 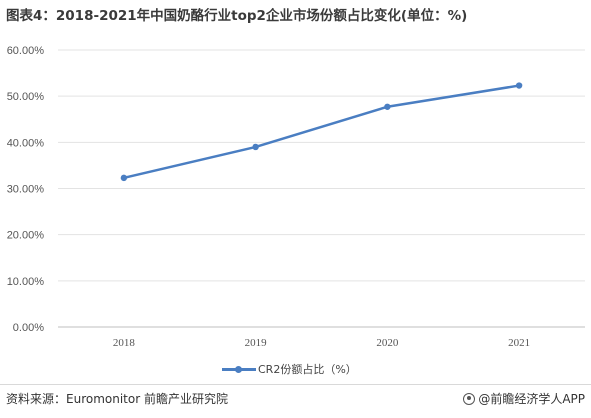 What do you see at coordinates (26, 282) in the screenshot?
I see `y-tick-label: 10.00%` at bounding box center [26, 282].